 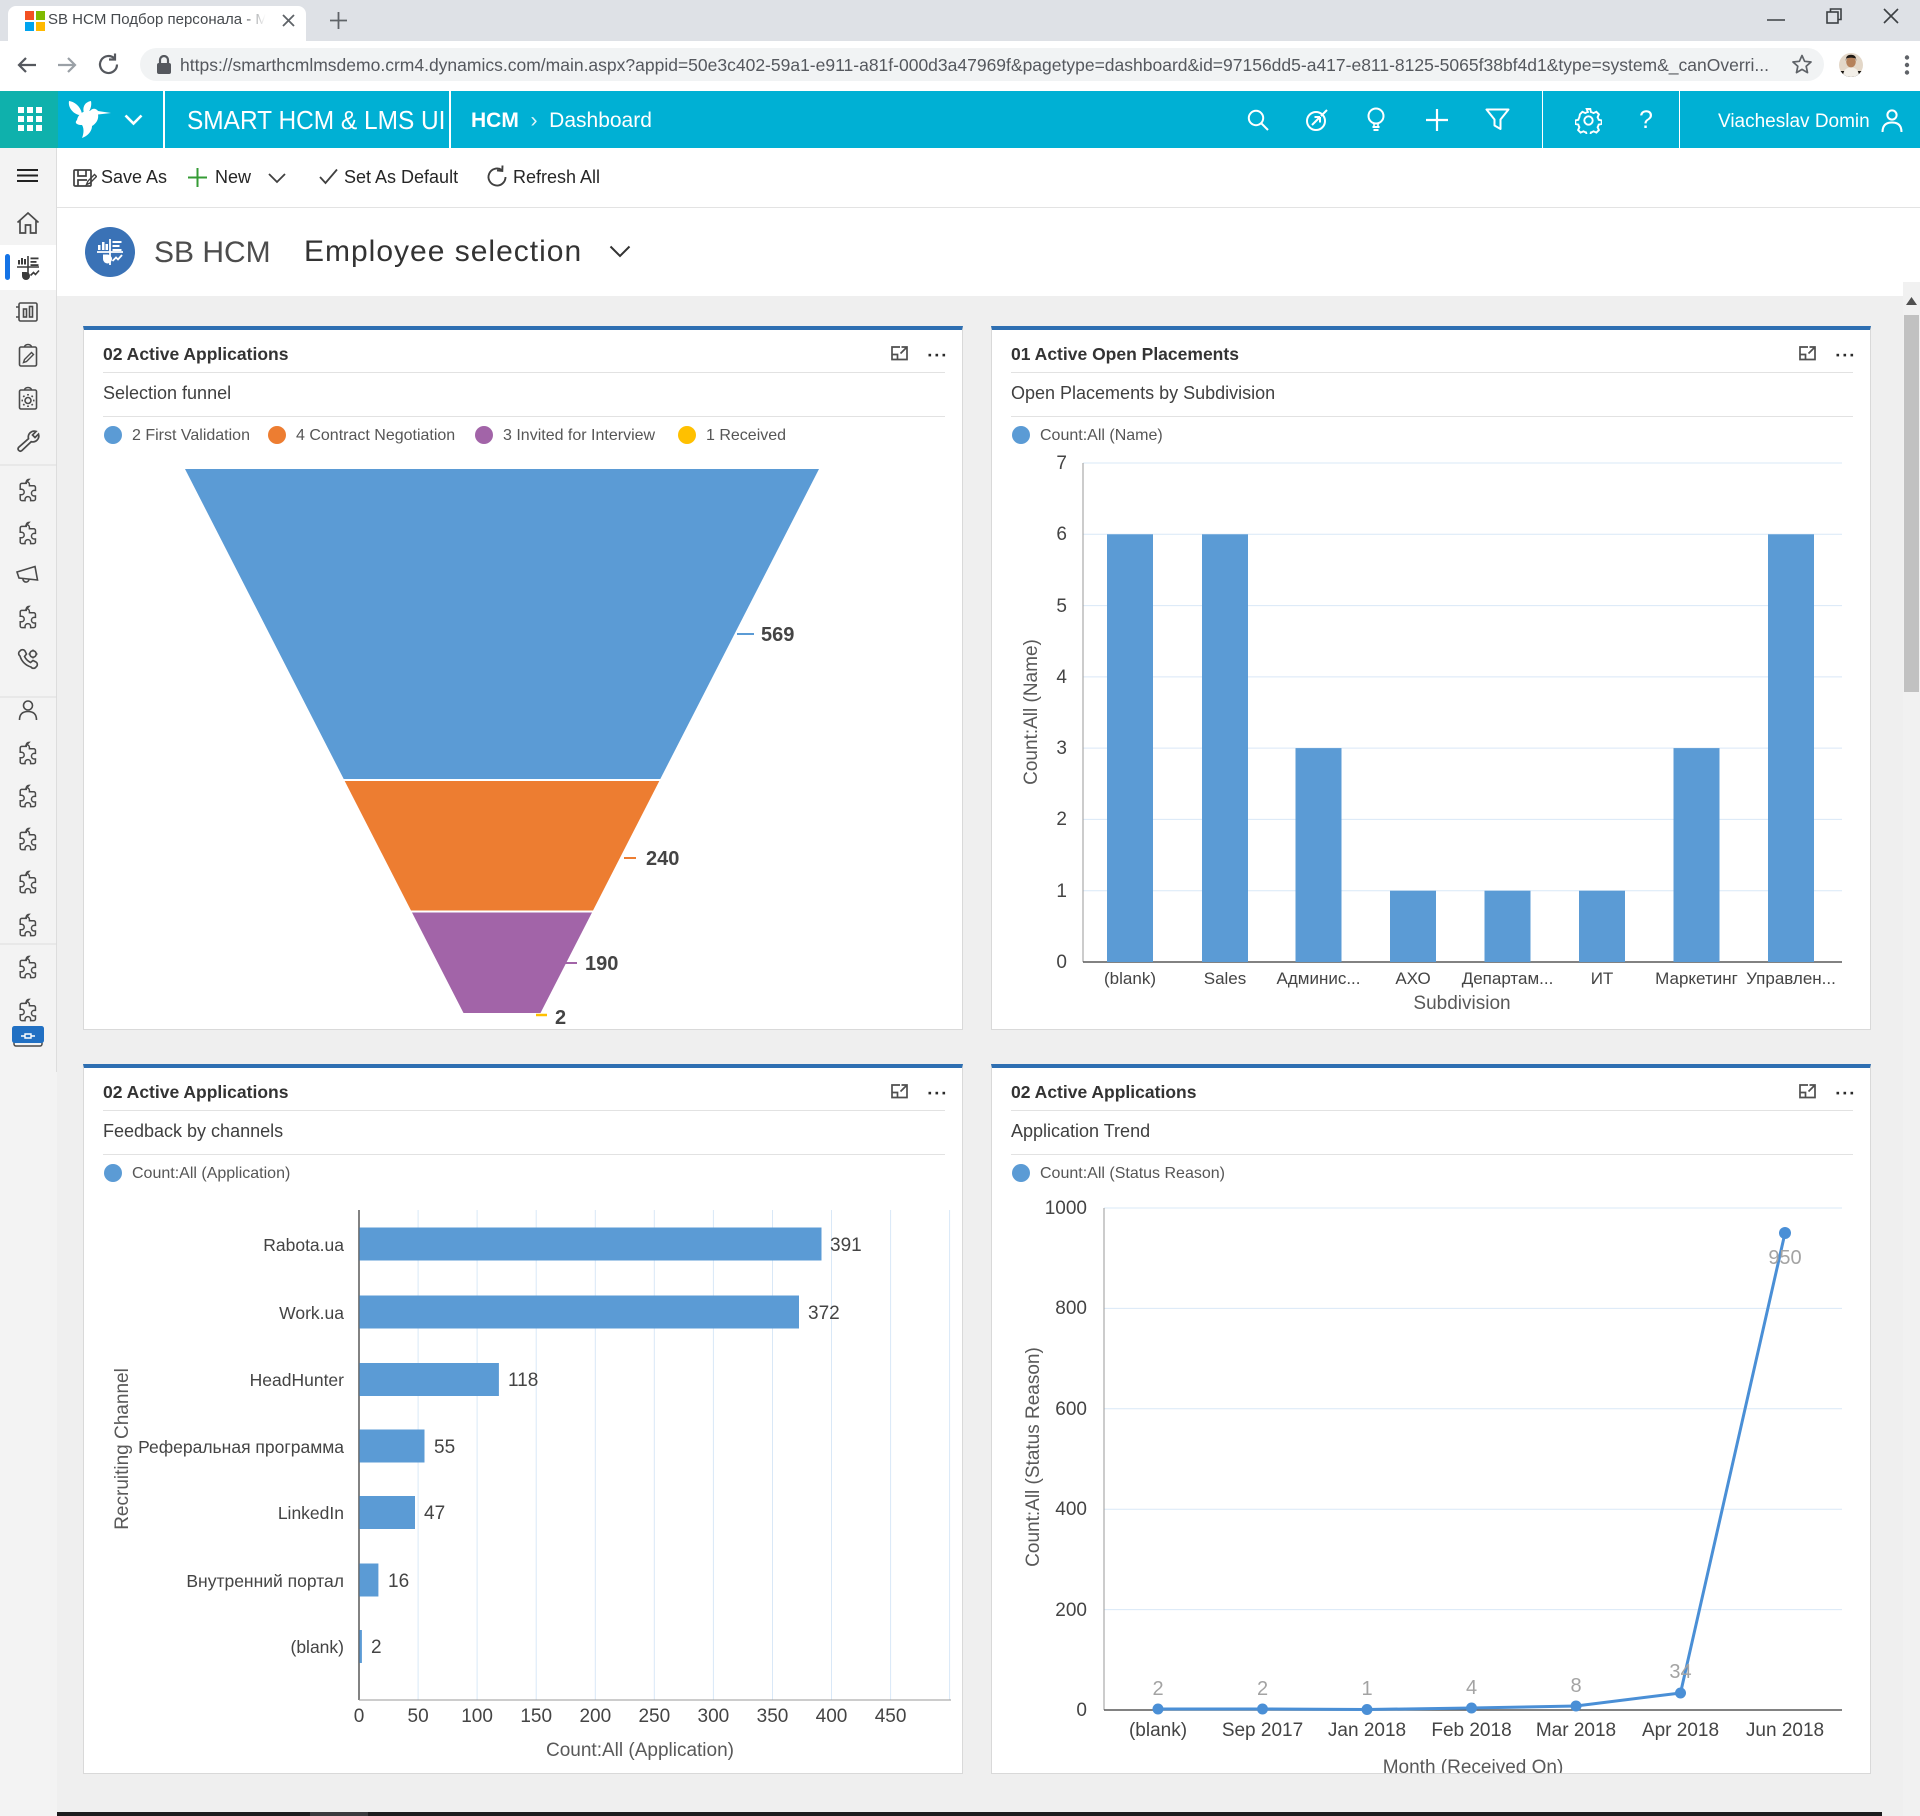 I want to click on svg-text: Jan 2018, so click(x=1367, y=1730).